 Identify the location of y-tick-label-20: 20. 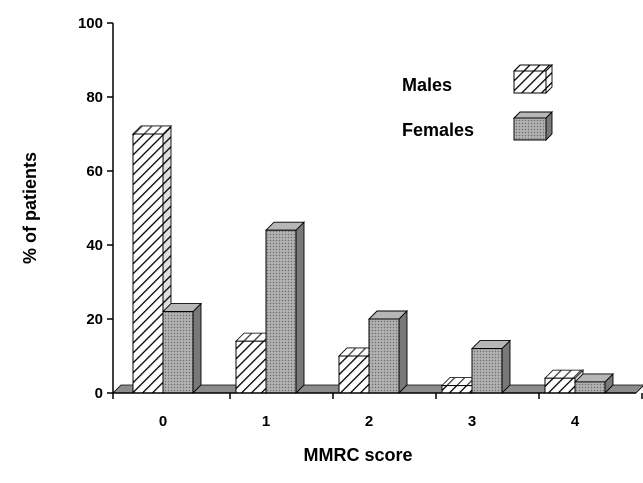
(94, 319).